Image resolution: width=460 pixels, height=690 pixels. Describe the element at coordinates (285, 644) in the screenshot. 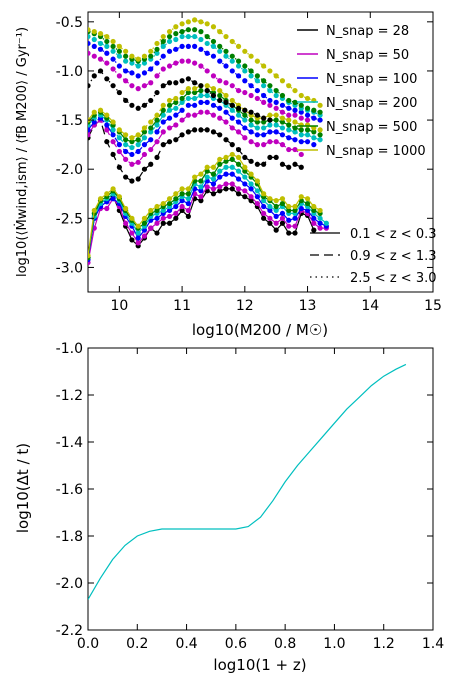

I see `x-tick-label: 0.8` at that location.